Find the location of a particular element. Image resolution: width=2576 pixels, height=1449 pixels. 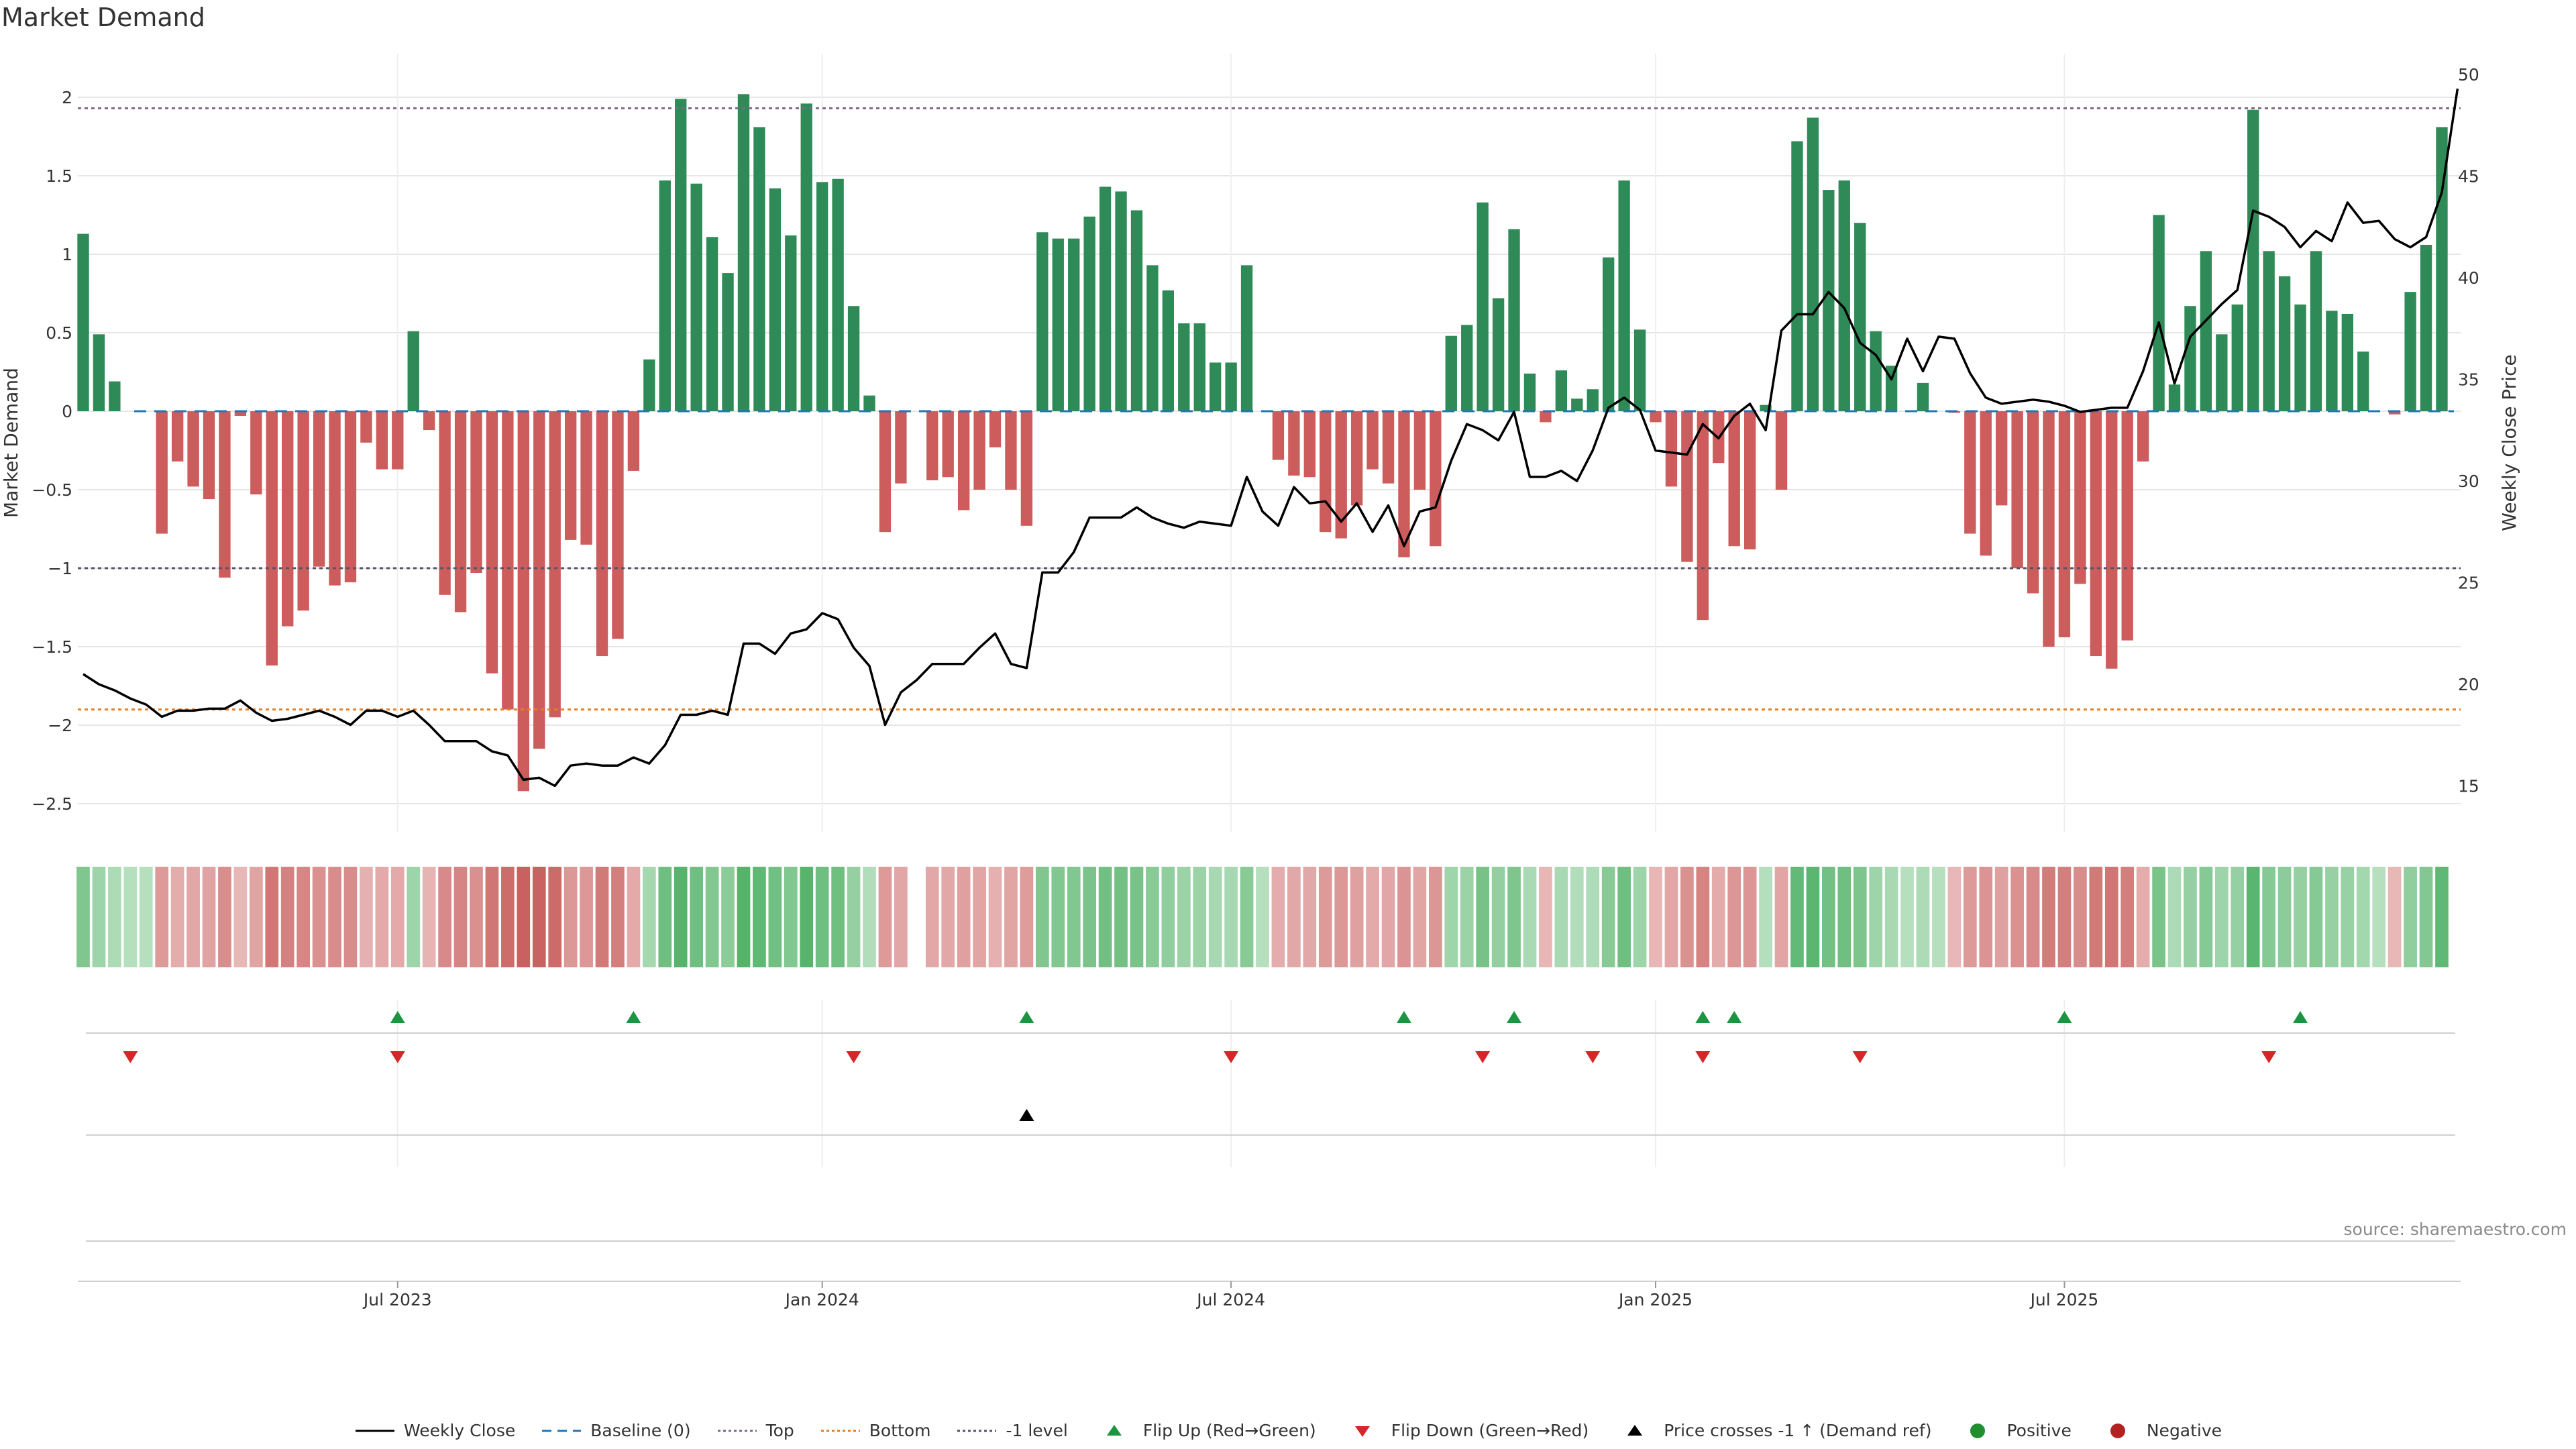

legend-item-weekly-close: Weekly Close is located at coordinates (434, 1430).